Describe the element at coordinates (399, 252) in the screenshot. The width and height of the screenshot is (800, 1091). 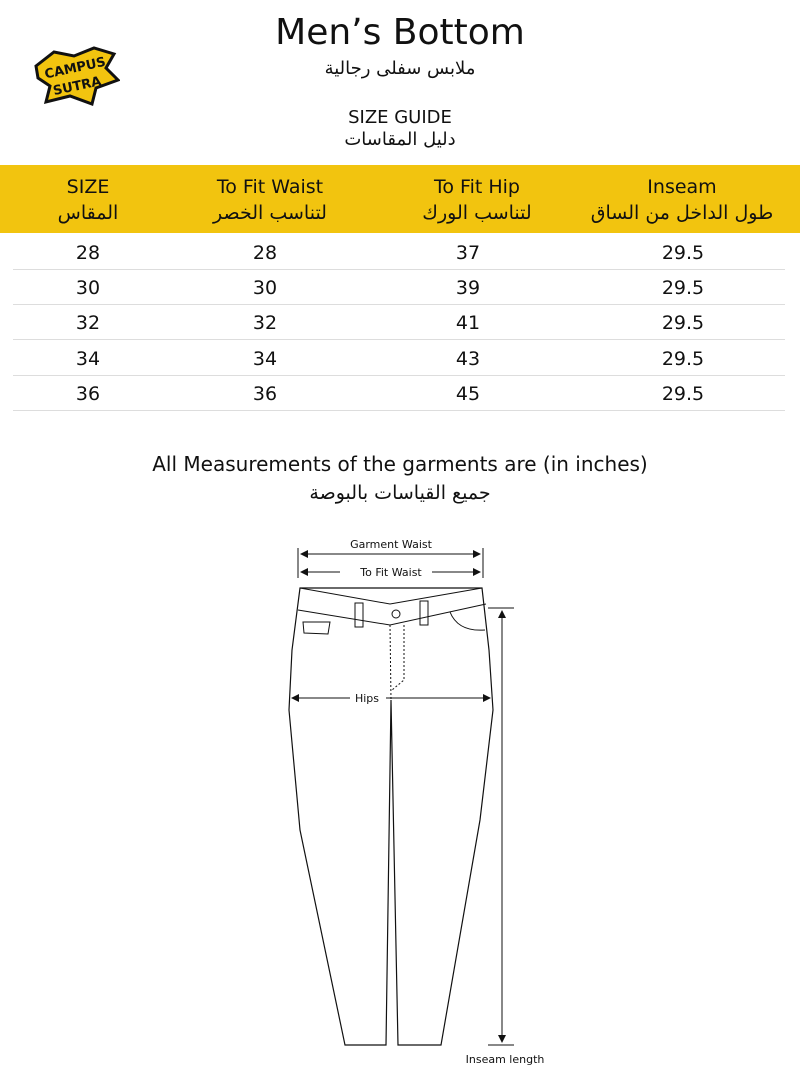
I see `table-row: 28 28 37 29.5` at that location.